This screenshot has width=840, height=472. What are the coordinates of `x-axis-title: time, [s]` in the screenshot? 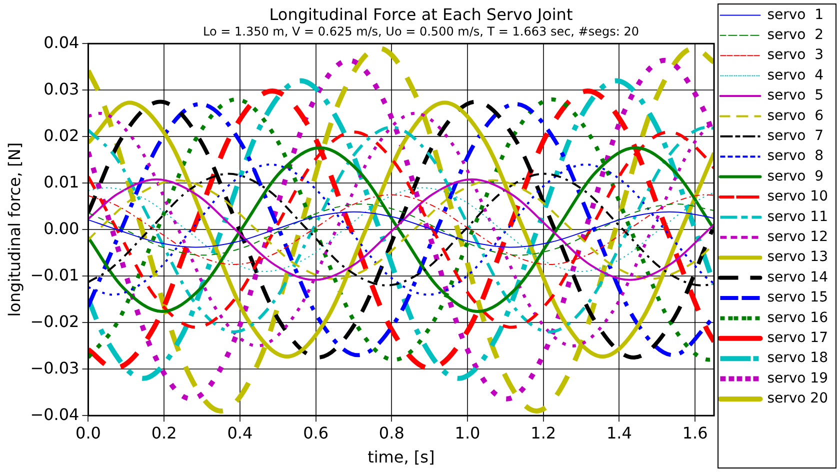 It's located at (401, 457).